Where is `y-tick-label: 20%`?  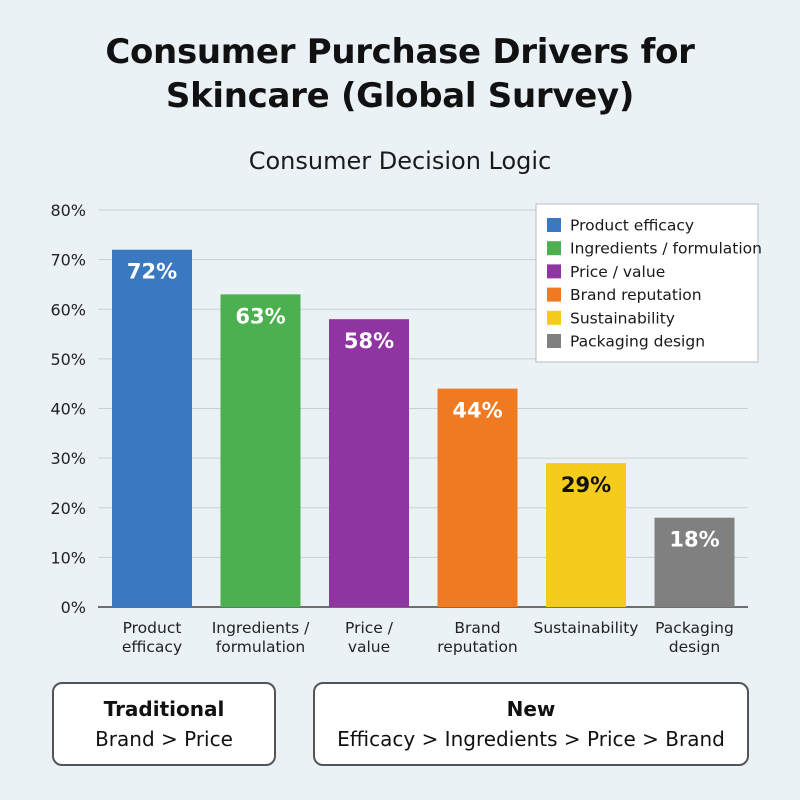 y-tick-label: 20% is located at coordinates (68, 508).